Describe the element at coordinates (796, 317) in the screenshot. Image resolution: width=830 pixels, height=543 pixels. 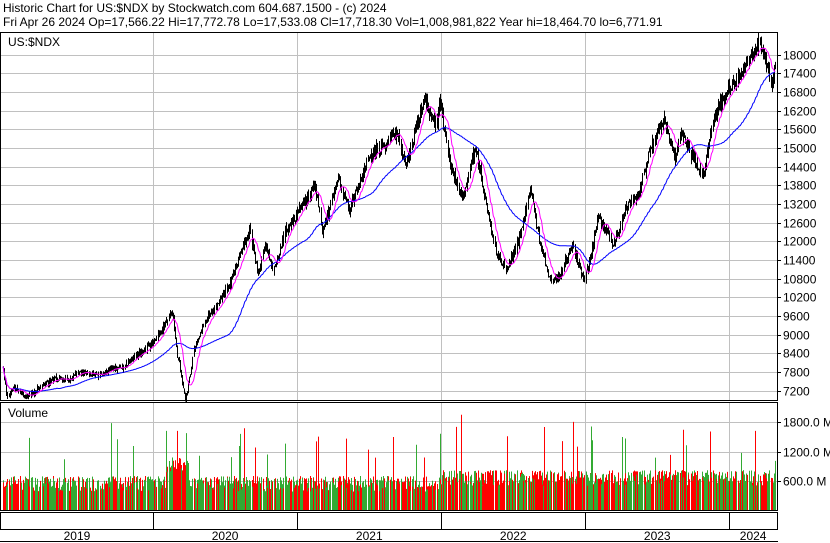
I see `price-tick-label: 9600` at that location.